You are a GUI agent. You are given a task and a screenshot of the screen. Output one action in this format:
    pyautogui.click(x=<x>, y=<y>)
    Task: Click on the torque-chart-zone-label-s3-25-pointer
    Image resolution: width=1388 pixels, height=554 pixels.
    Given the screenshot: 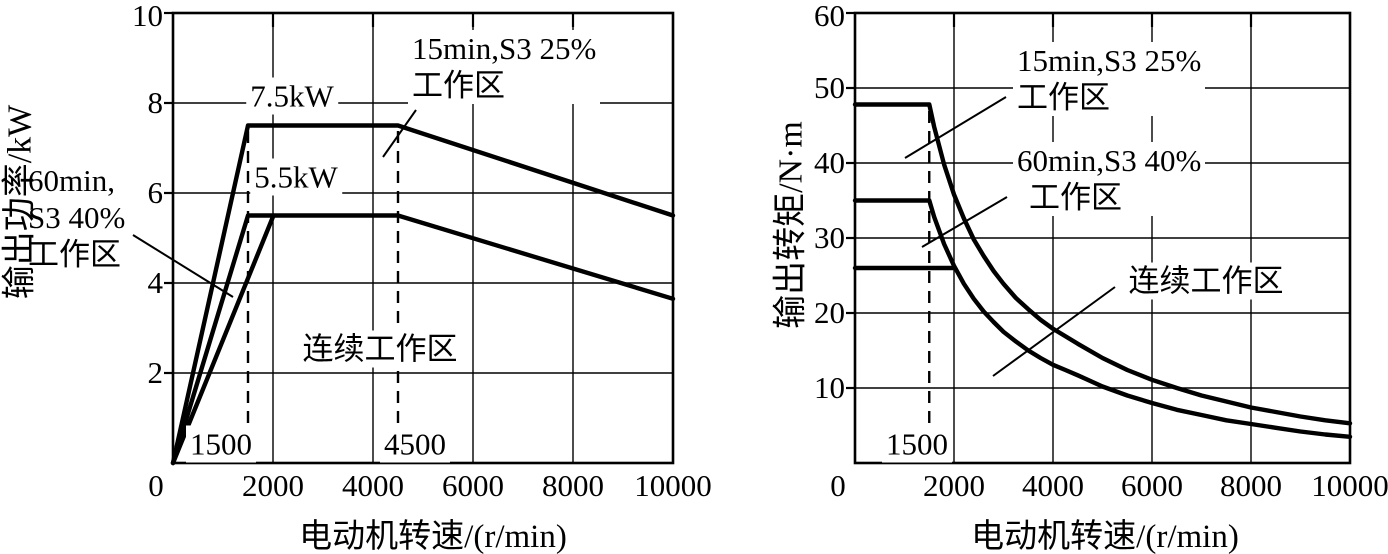 What is the action you would take?
    pyautogui.click(x=955, y=127)
    